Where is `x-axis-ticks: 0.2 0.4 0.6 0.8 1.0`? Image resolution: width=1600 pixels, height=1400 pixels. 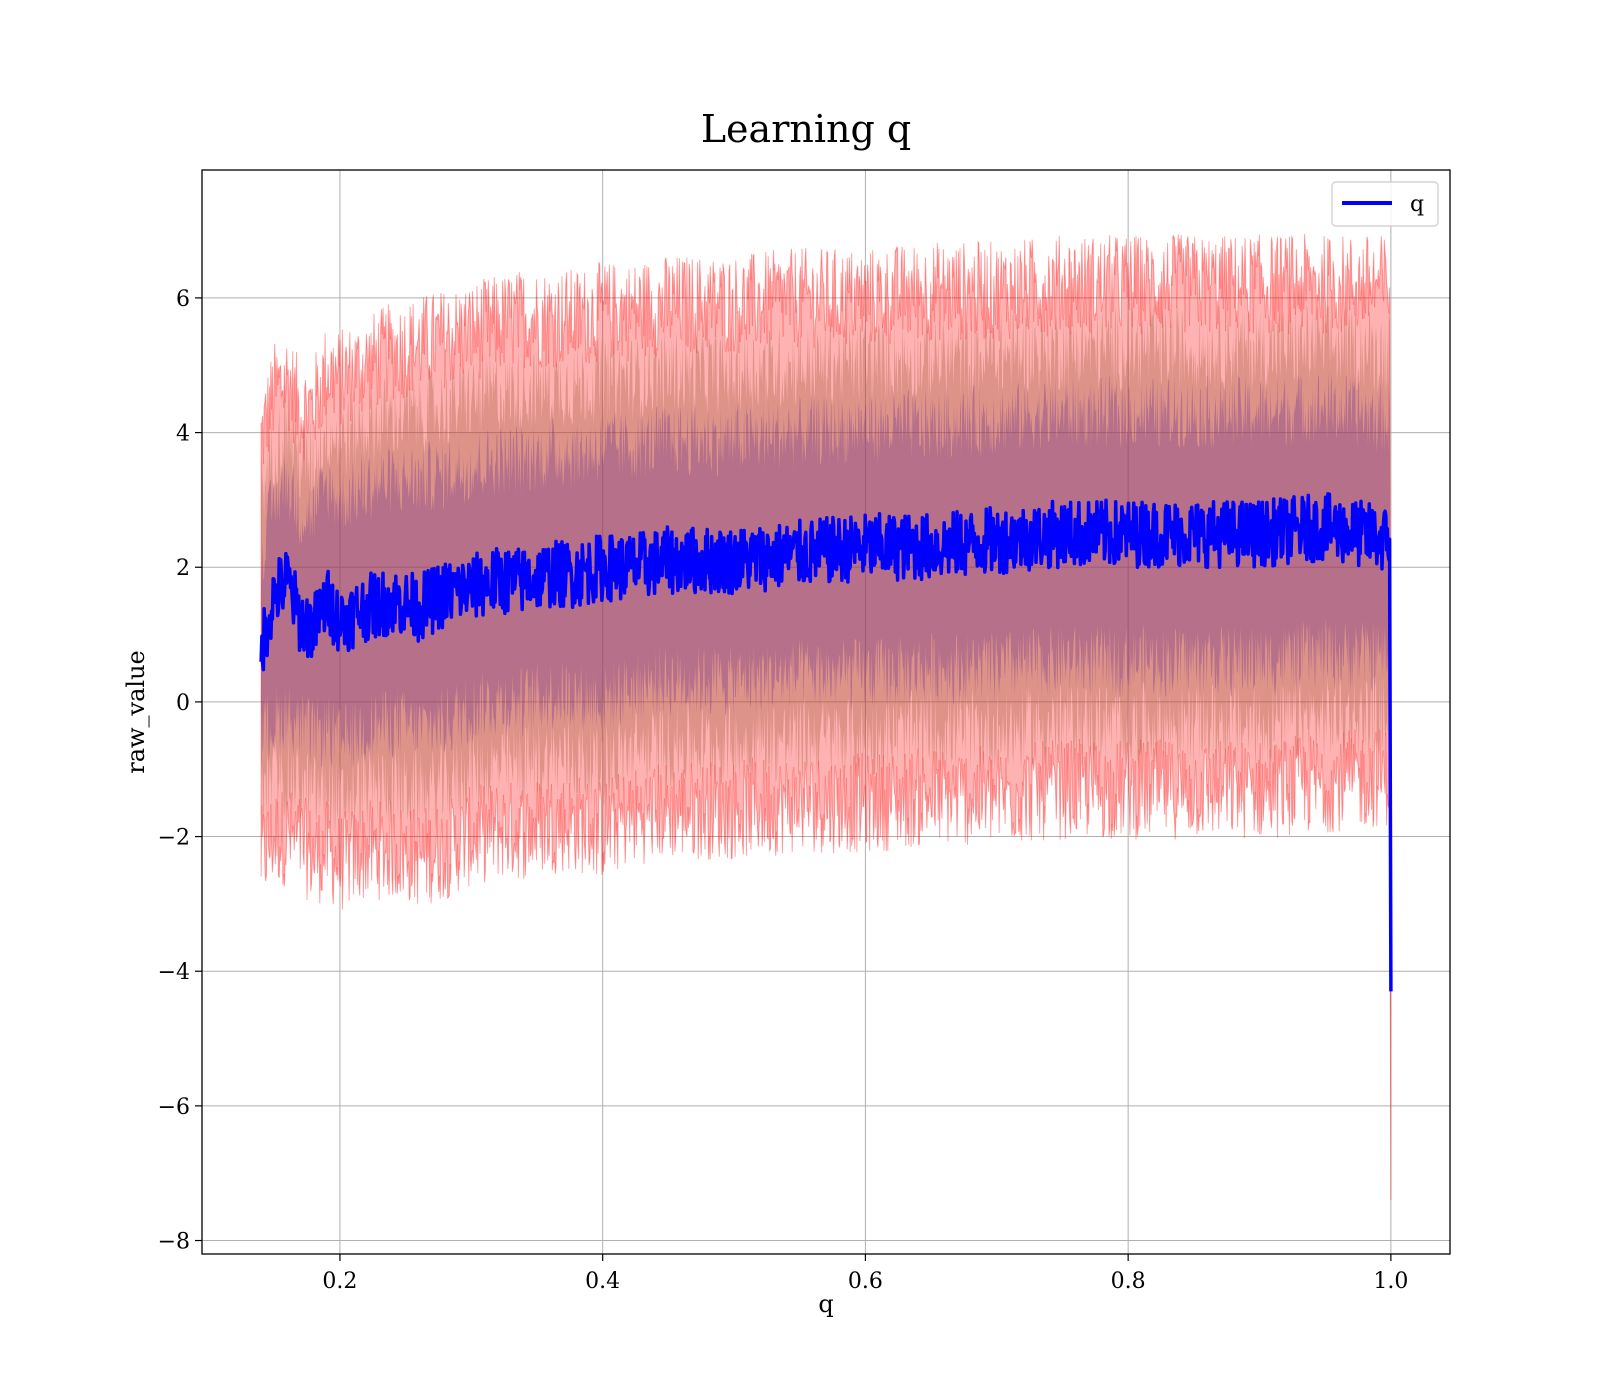 x-axis-ticks: 0.2 0.4 0.6 0.8 1.0 is located at coordinates (865, 1274).